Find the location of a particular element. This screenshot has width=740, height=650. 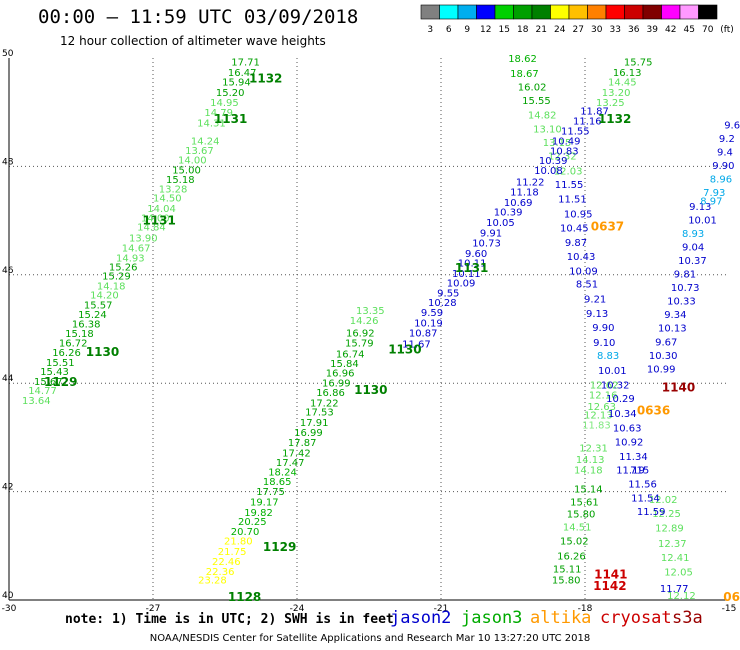

swh-value-label: 10.28 is located at coordinates (442, 303).